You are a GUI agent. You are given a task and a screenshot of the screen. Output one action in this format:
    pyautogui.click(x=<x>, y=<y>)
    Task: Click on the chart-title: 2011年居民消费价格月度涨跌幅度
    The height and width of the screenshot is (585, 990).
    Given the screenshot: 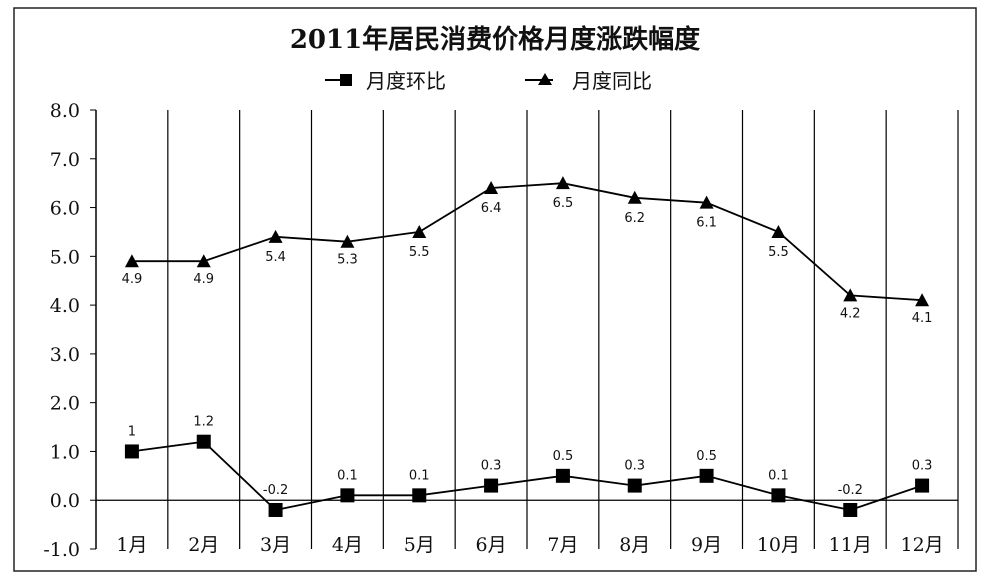 What is the action you would take?
    pyautogui.click(x=495, y=39)
    